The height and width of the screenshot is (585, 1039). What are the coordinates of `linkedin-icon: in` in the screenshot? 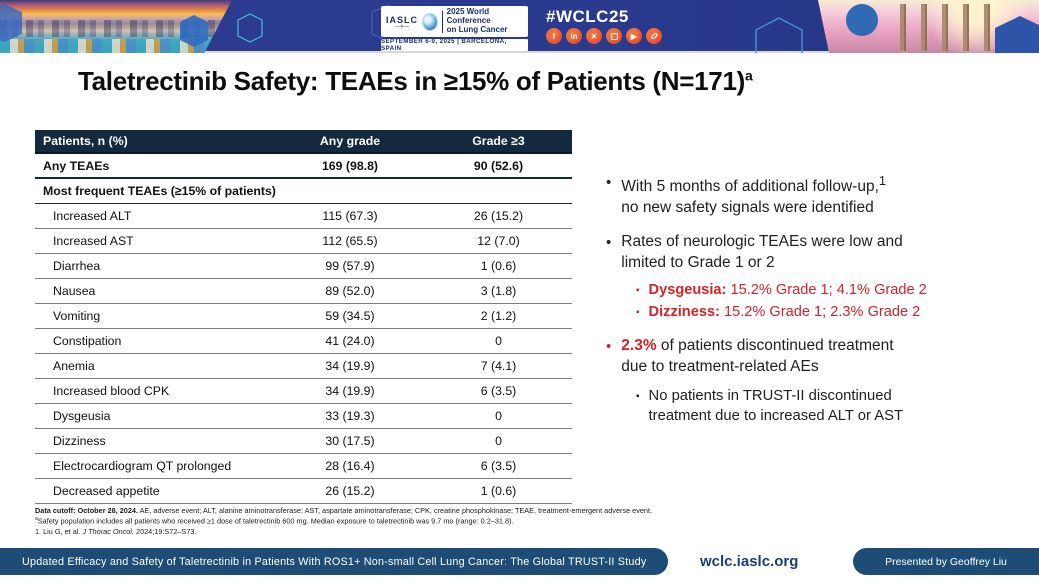 It's located at (574, 36).